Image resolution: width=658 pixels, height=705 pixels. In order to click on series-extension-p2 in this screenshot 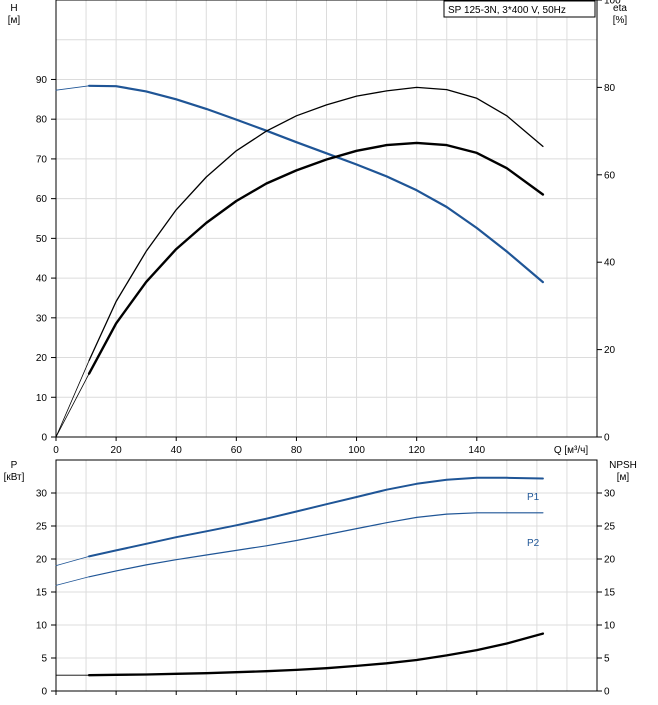, I will do `click(72, 581)`.